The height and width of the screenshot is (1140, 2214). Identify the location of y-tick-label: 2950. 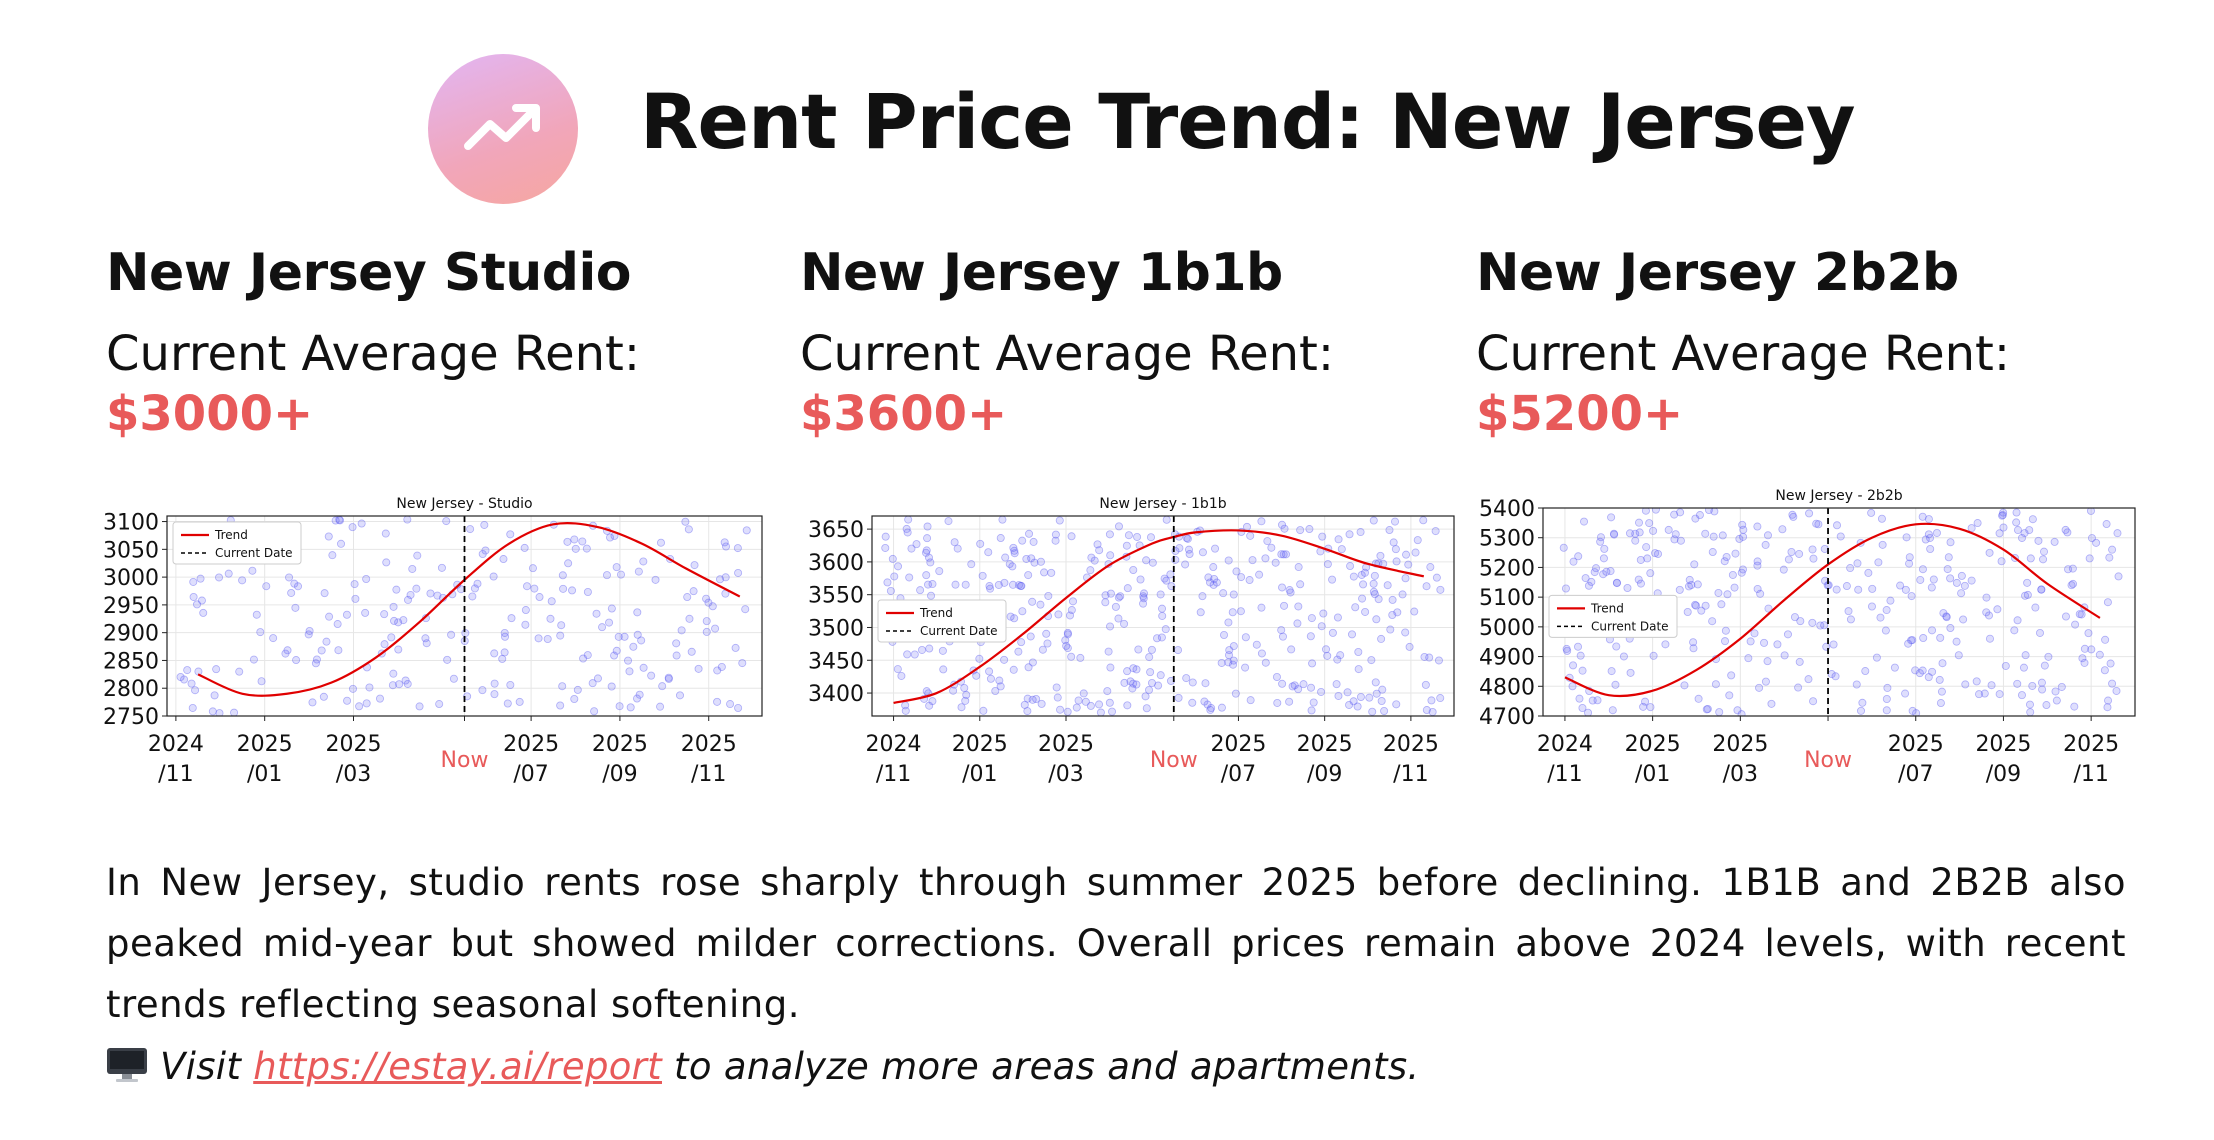
(131, 606).